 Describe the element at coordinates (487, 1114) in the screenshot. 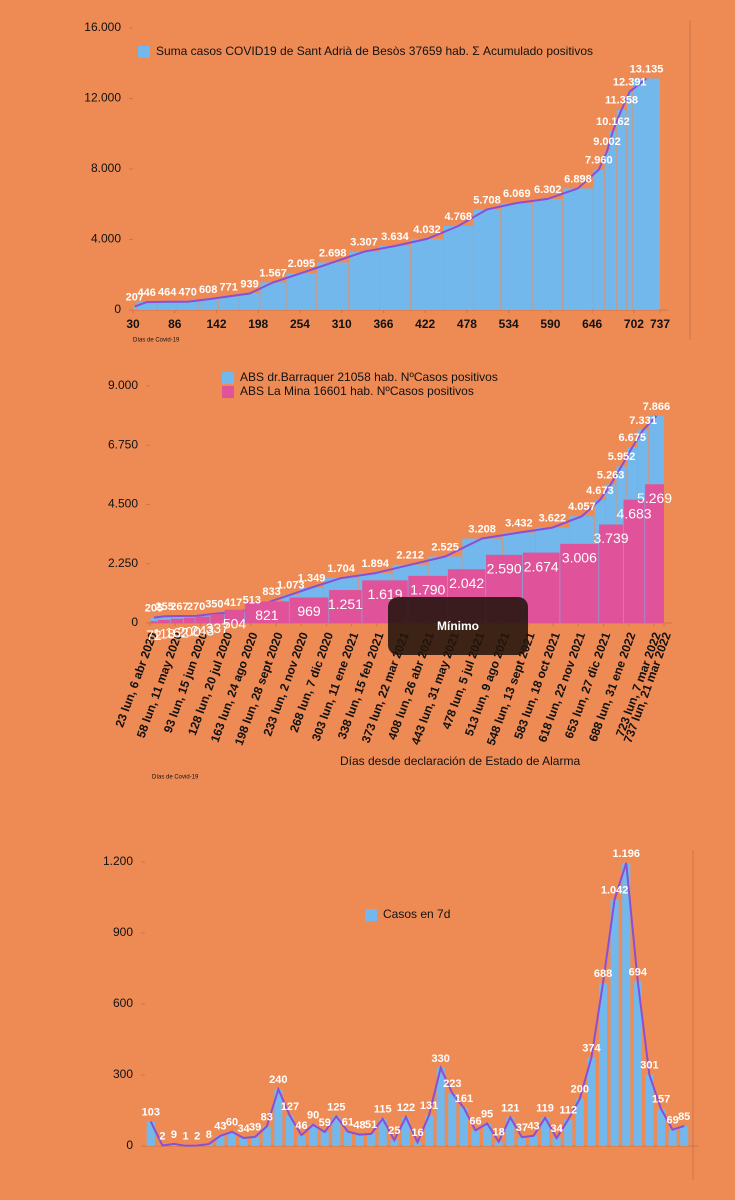

I see `data-label: 95` at that location.